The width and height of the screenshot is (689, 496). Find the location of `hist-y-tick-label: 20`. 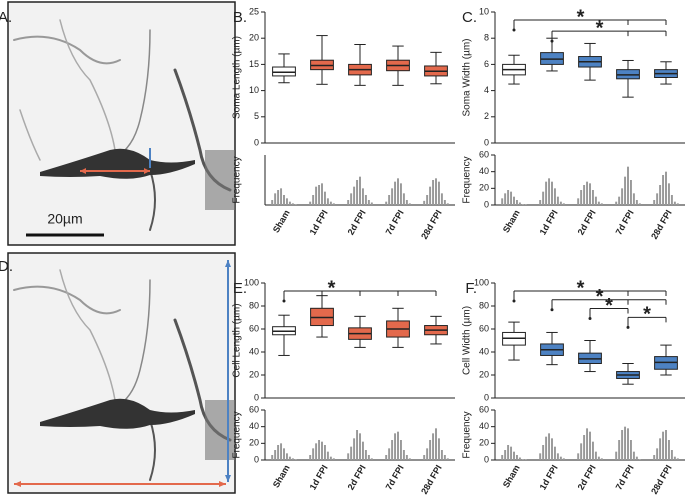

hist-y-tick-label: 20 is located at coordinates (484, 443).